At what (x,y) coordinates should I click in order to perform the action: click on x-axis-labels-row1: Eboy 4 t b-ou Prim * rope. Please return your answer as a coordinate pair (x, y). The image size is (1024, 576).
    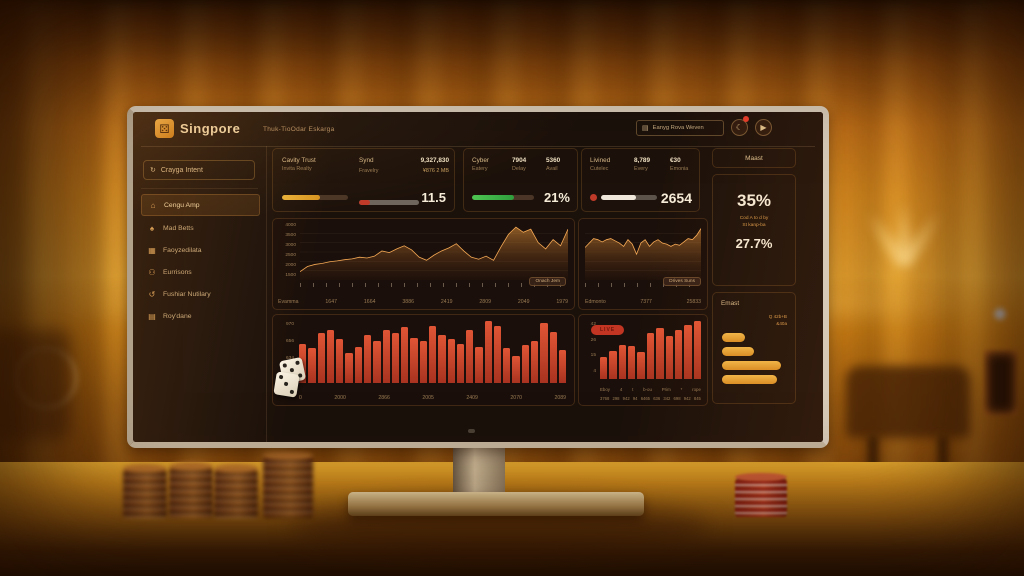
    Looking at the image, I should click on (650, 389).